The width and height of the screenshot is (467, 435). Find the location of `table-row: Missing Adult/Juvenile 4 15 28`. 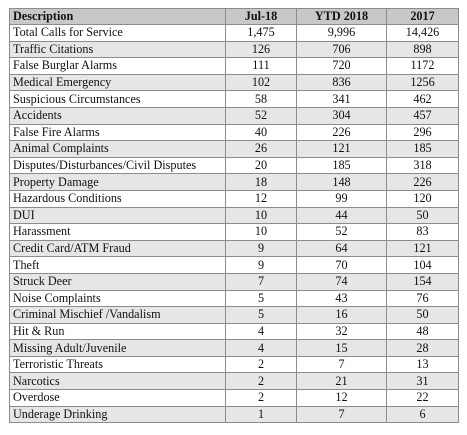

table-row: Missing Adult/Juvenile 4 15 28 is located at coordinates (234, 348).